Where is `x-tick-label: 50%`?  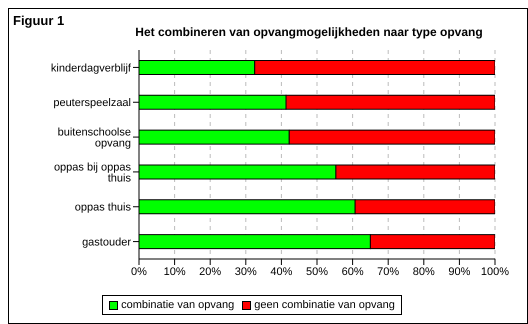
x-tick-label: 50% is located at coordinates (317, 272).